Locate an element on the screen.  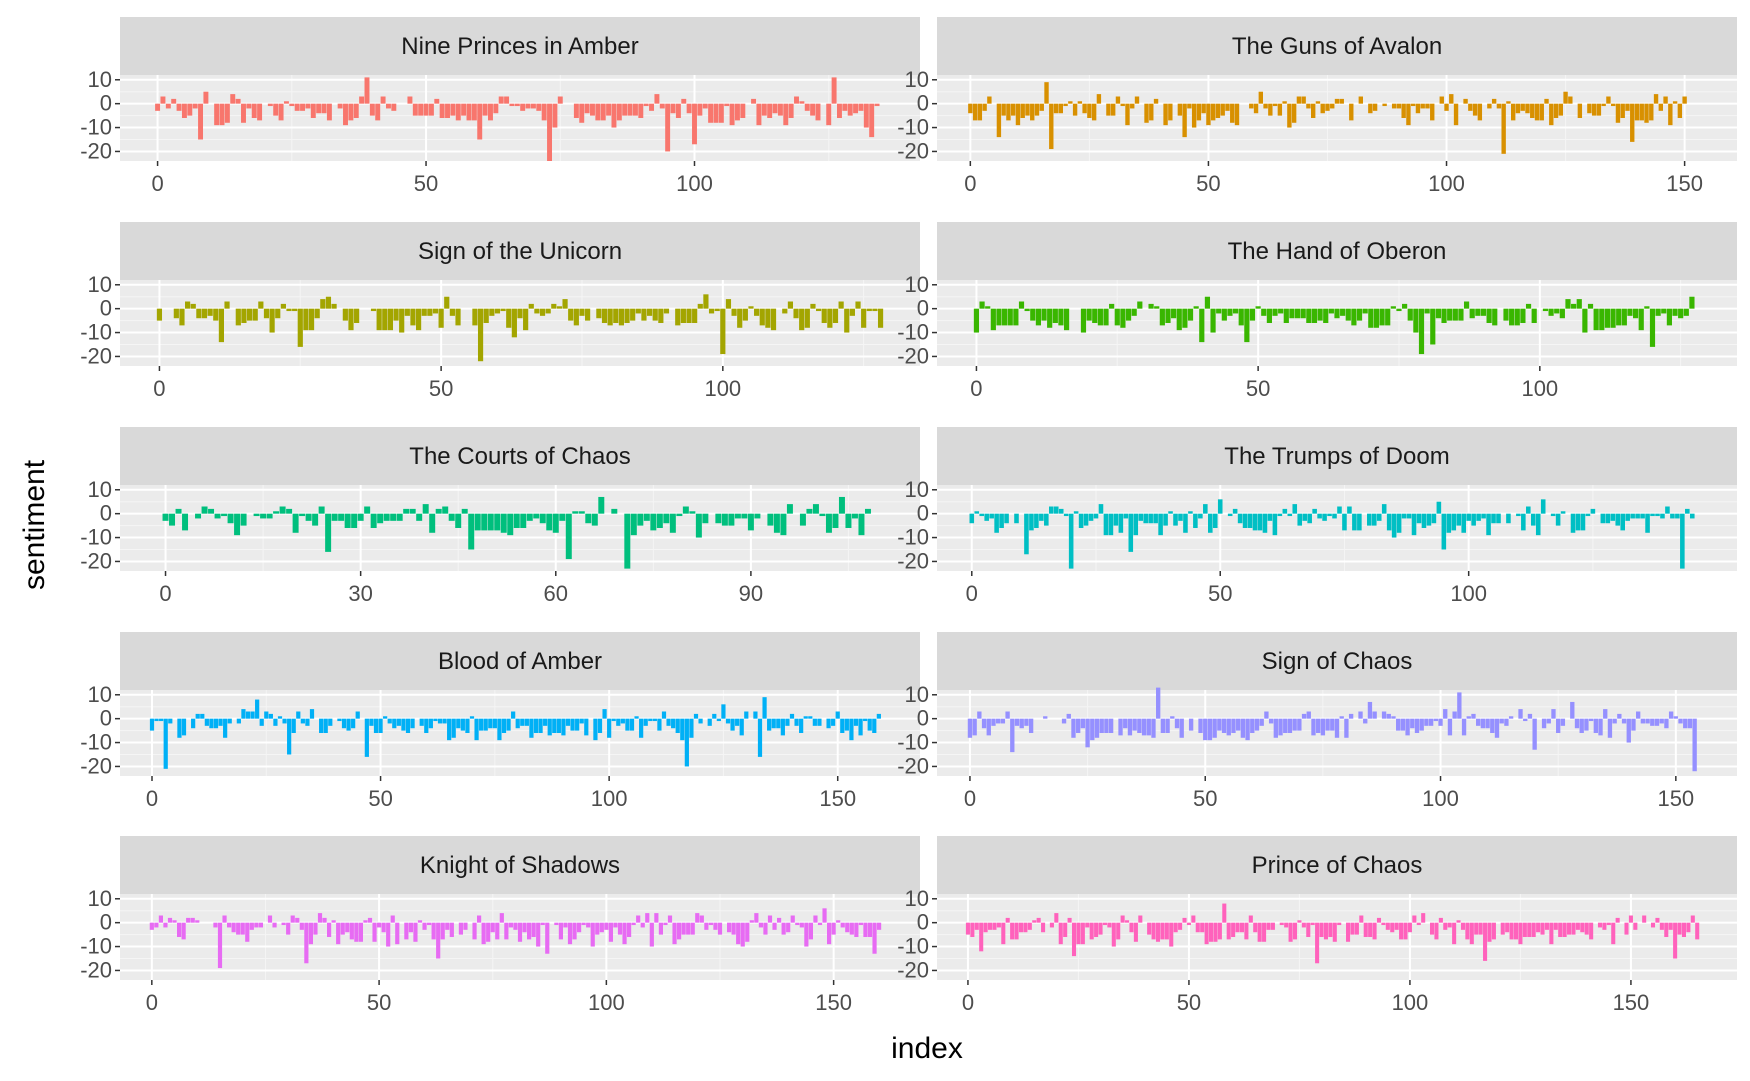
facet-strip is located at coordinates (1337, 251).